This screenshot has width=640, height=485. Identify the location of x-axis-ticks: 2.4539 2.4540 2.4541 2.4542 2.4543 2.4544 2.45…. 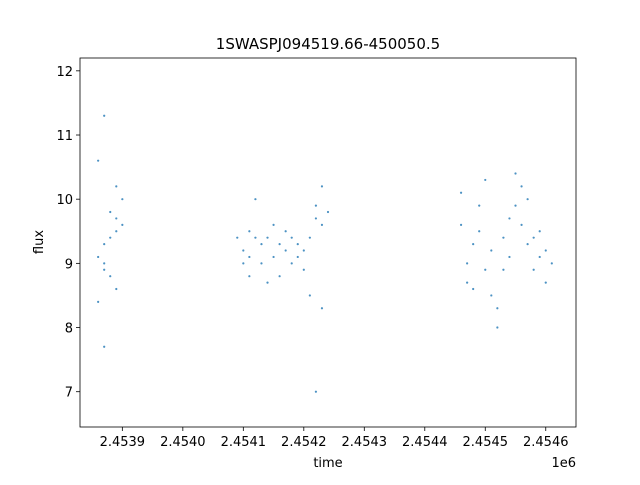
(334, 438).